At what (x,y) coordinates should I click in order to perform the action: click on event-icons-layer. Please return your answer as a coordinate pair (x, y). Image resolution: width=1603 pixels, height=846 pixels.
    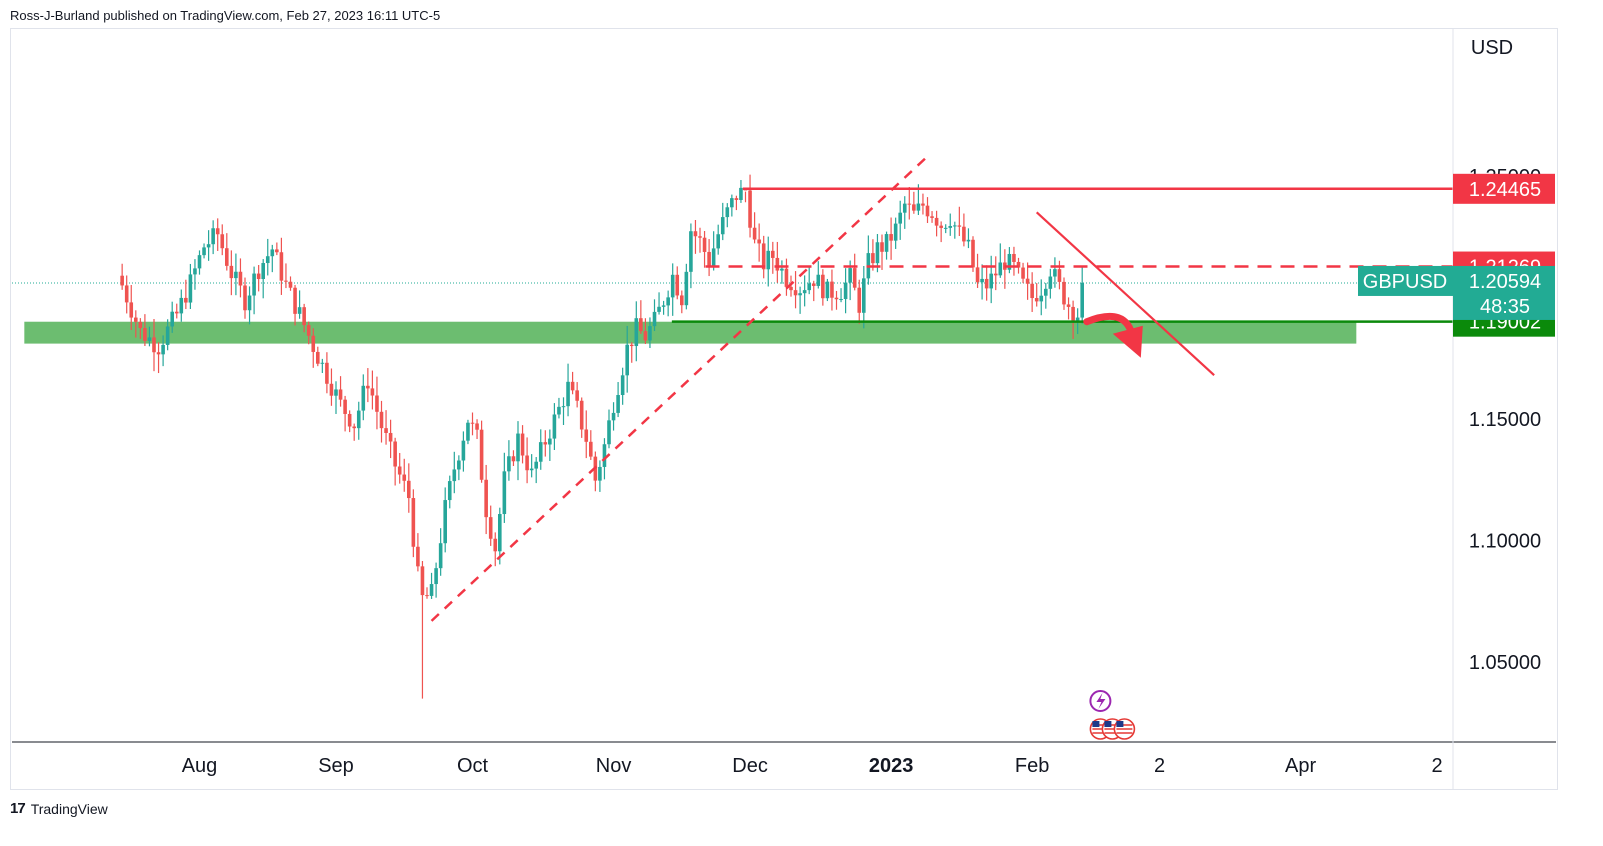
    Looking at the image, I should click on (1112, 715).